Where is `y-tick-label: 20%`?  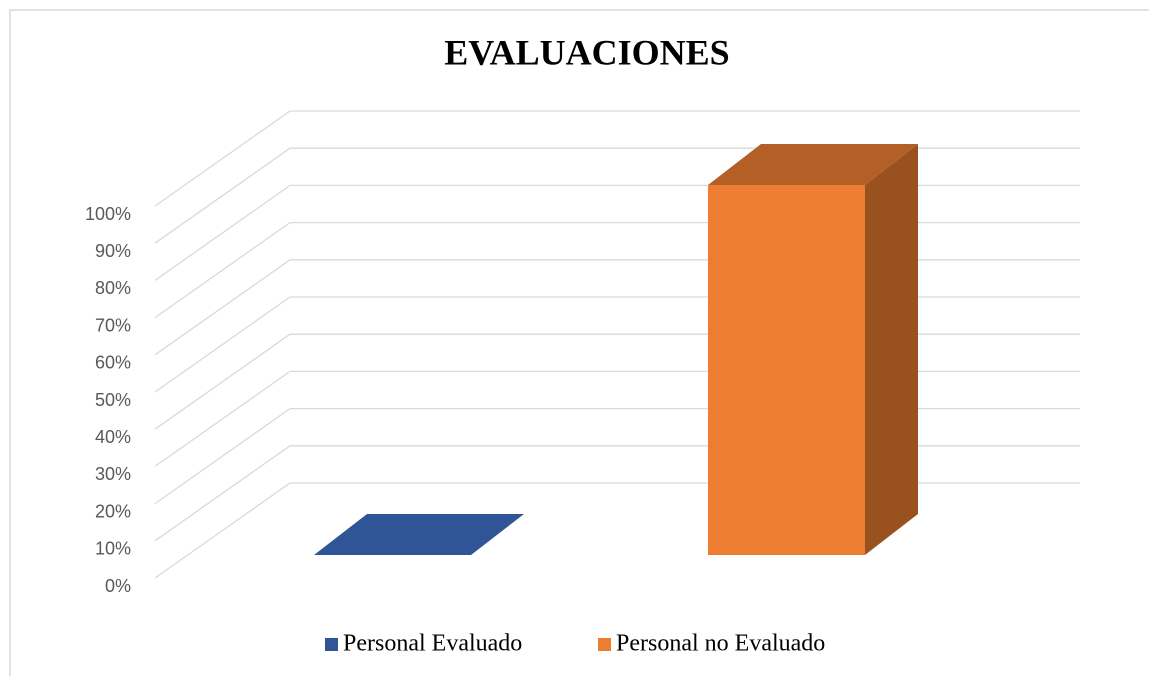
y-tick-label: 20% is located at coordinates (113, 511).